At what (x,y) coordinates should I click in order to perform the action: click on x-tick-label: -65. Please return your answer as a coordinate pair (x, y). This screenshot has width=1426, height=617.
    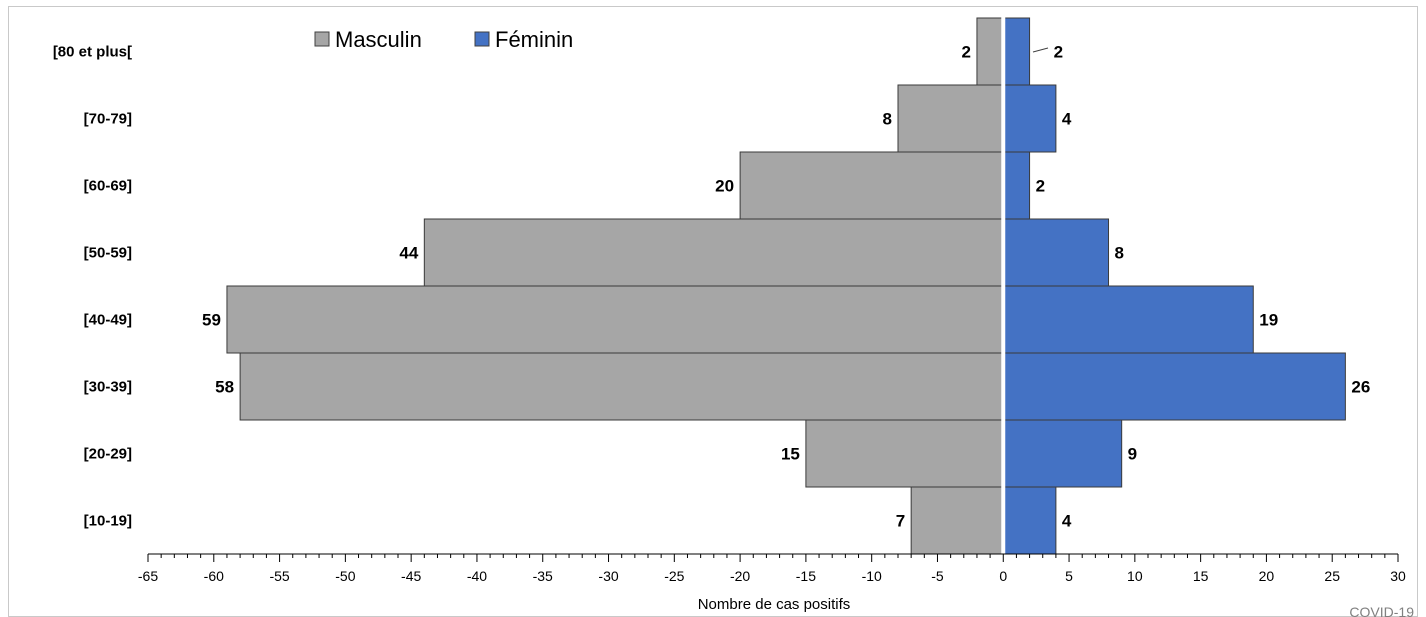
    Looking at the image, I should click on (148, 576).